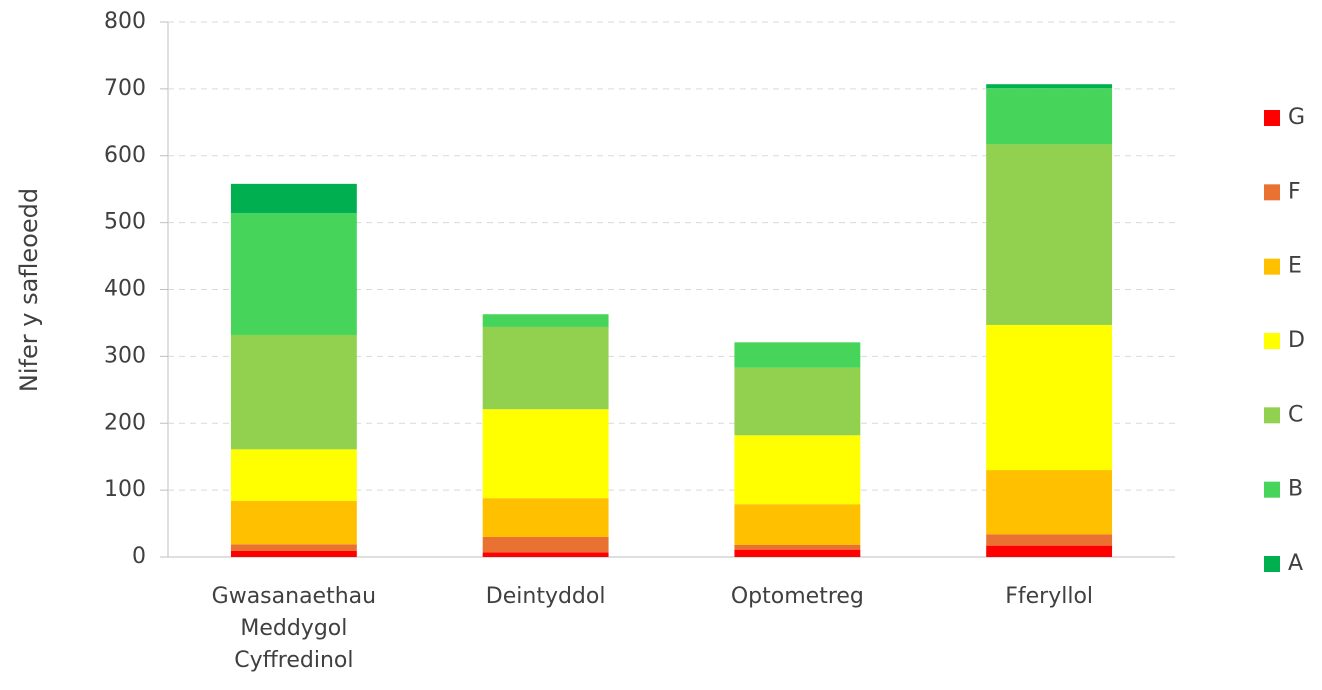 This screenshot has height=690, width=1322. What do you see at coordinates (125, 355) in the screenshot?
I see `y-tick-label: 300` at bounding box center [125, 355].